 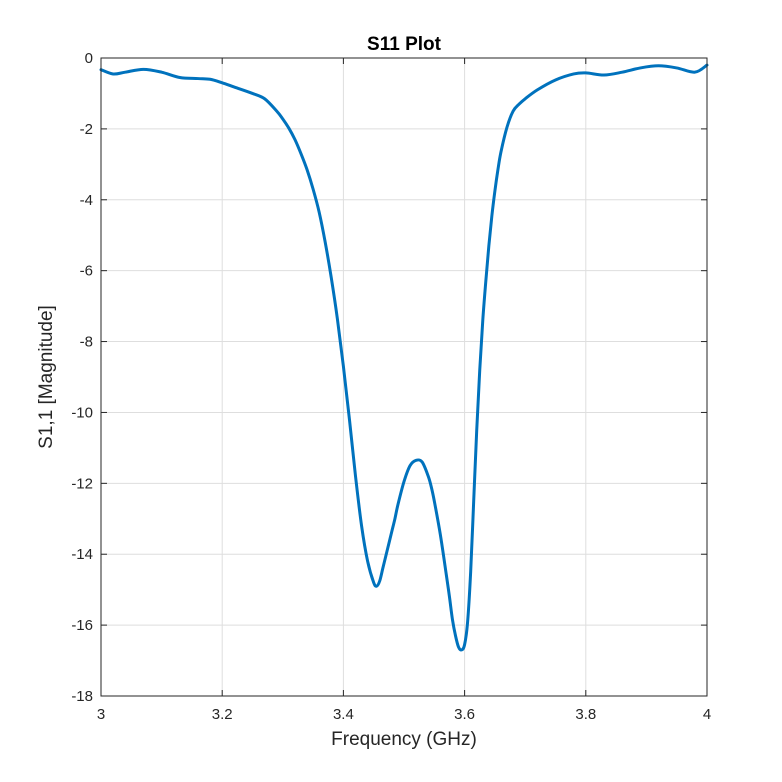 I want to click on y-tick-label: -10, so click(x=82, y=412).